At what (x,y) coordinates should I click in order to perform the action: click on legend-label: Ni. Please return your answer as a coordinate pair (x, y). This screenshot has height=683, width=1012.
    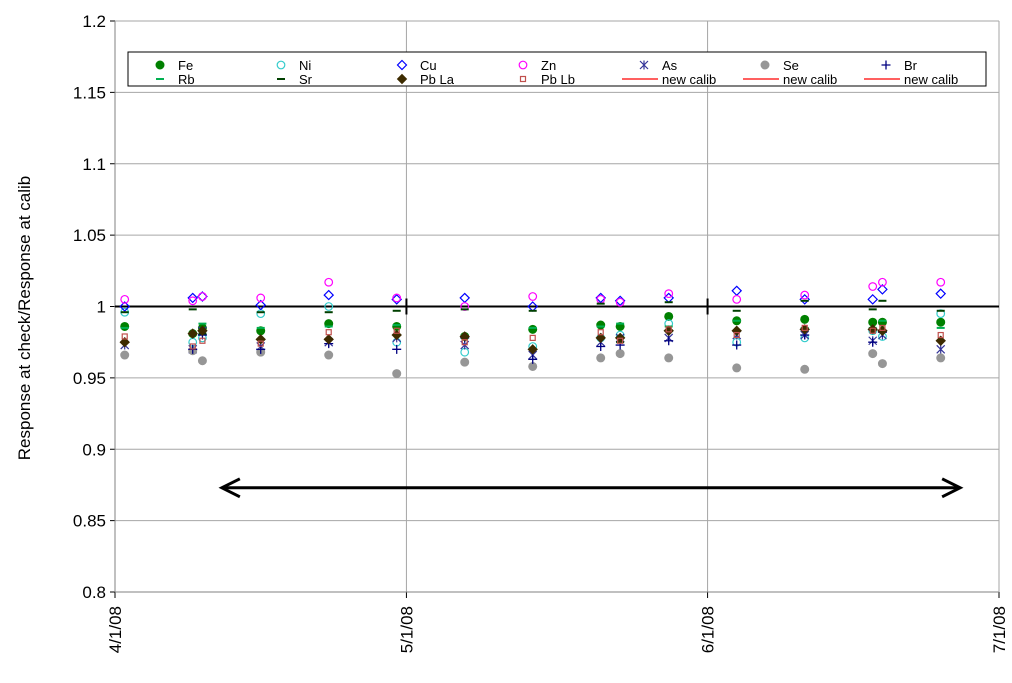
    Looking at the image, I should click on (305, 65).